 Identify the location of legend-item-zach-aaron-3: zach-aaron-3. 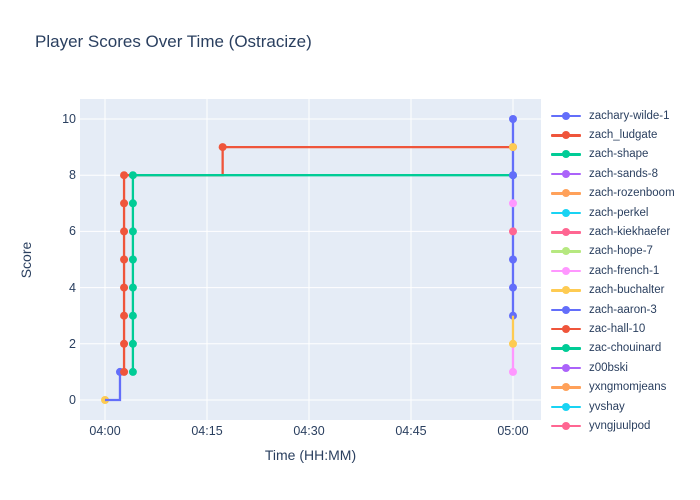
(625, 309).